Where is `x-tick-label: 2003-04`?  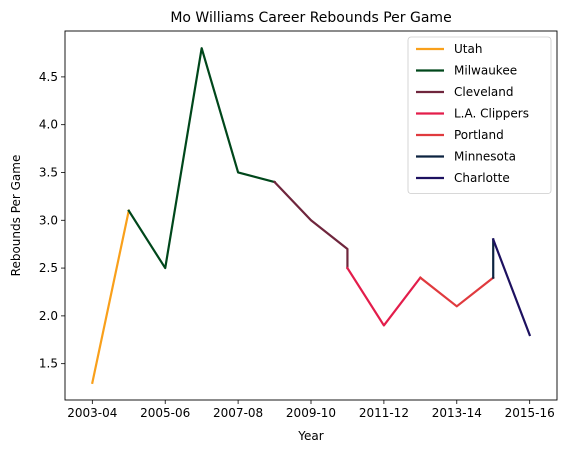
x-tick-label: 2003-04 is located at coordinates (92, 413).